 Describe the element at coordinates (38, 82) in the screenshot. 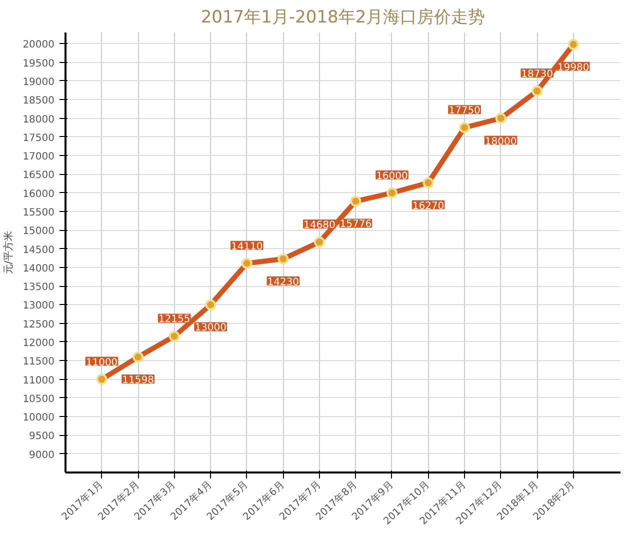

I see `y-tick-label: 19000` at that location.